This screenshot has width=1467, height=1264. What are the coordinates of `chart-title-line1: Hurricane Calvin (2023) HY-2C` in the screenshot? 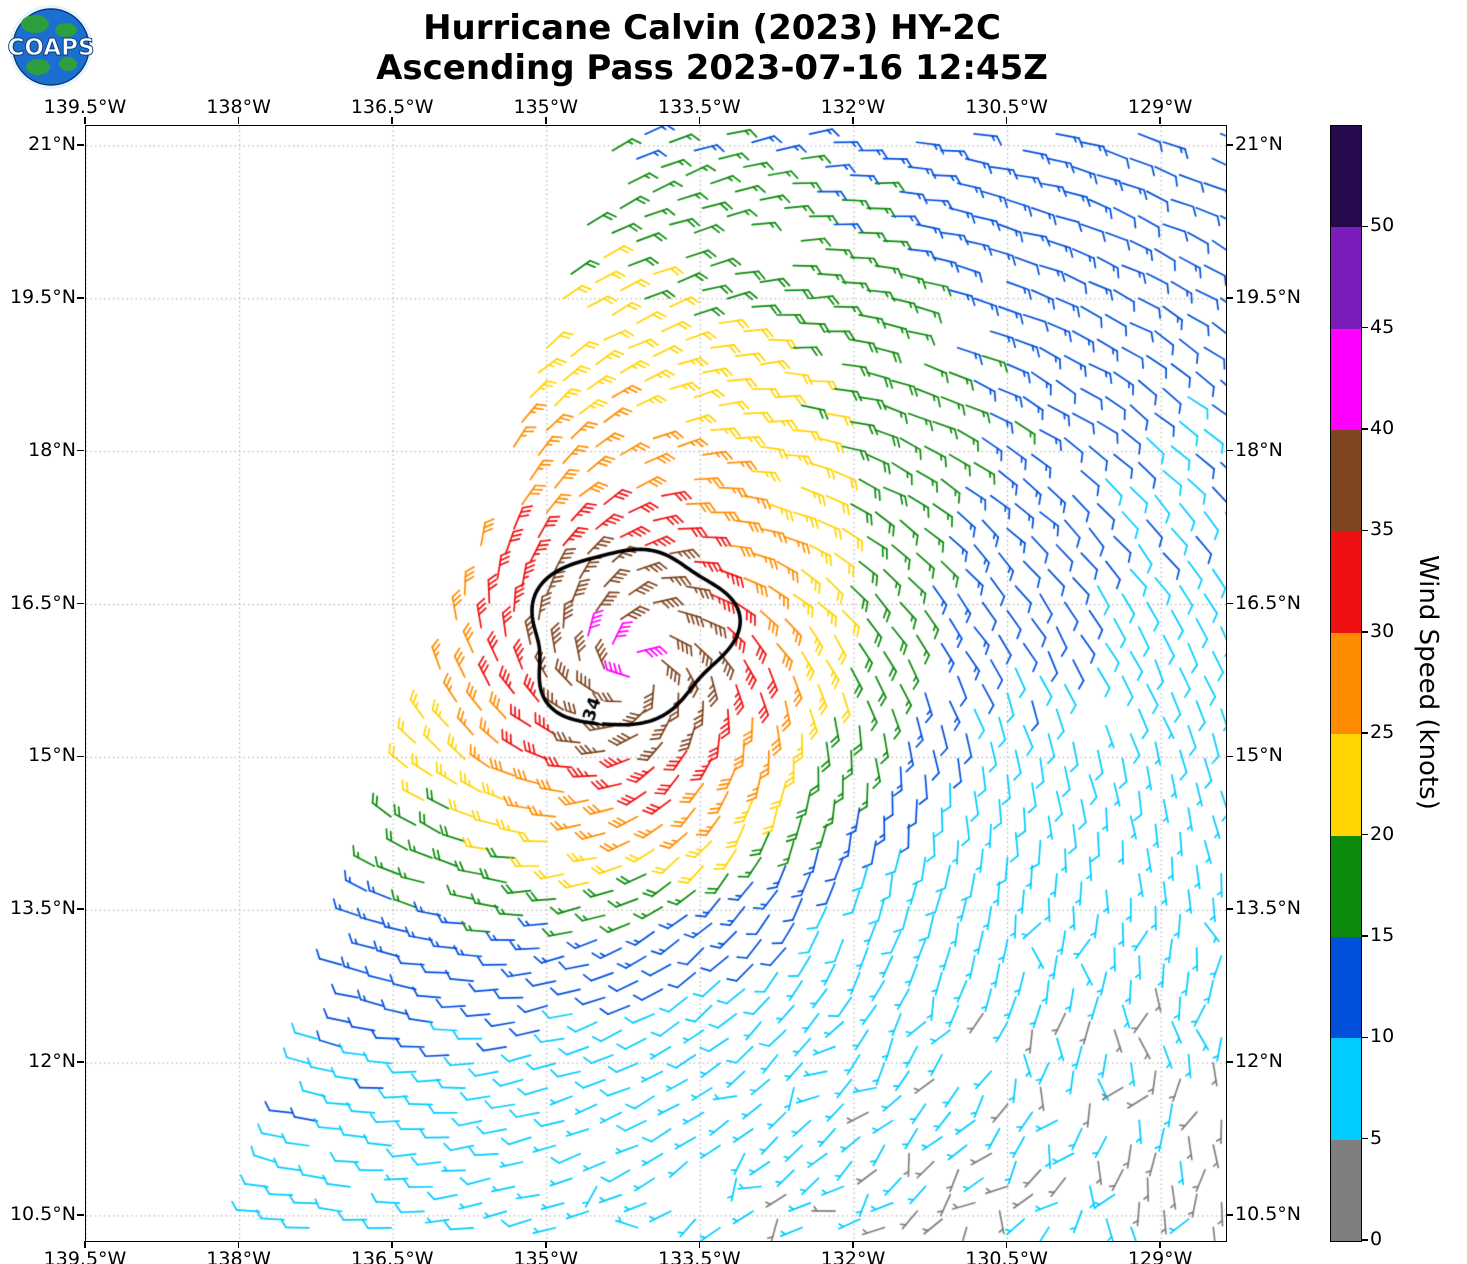 It's located at (712, 28).